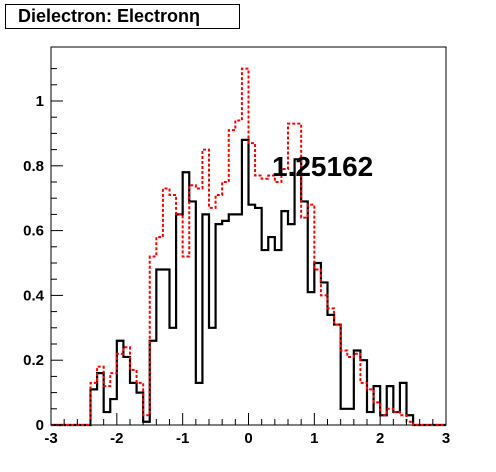  I want to click on x-tick-label: -1, so click(182, 438).